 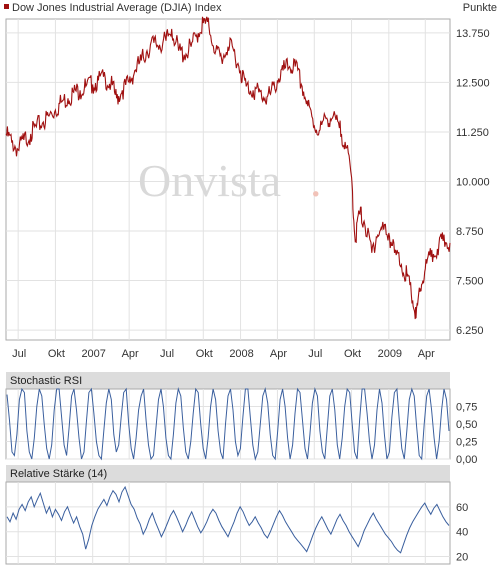 I want to click on stochrsi-y-tick-label: 0,75, so click(x=466, y=408).